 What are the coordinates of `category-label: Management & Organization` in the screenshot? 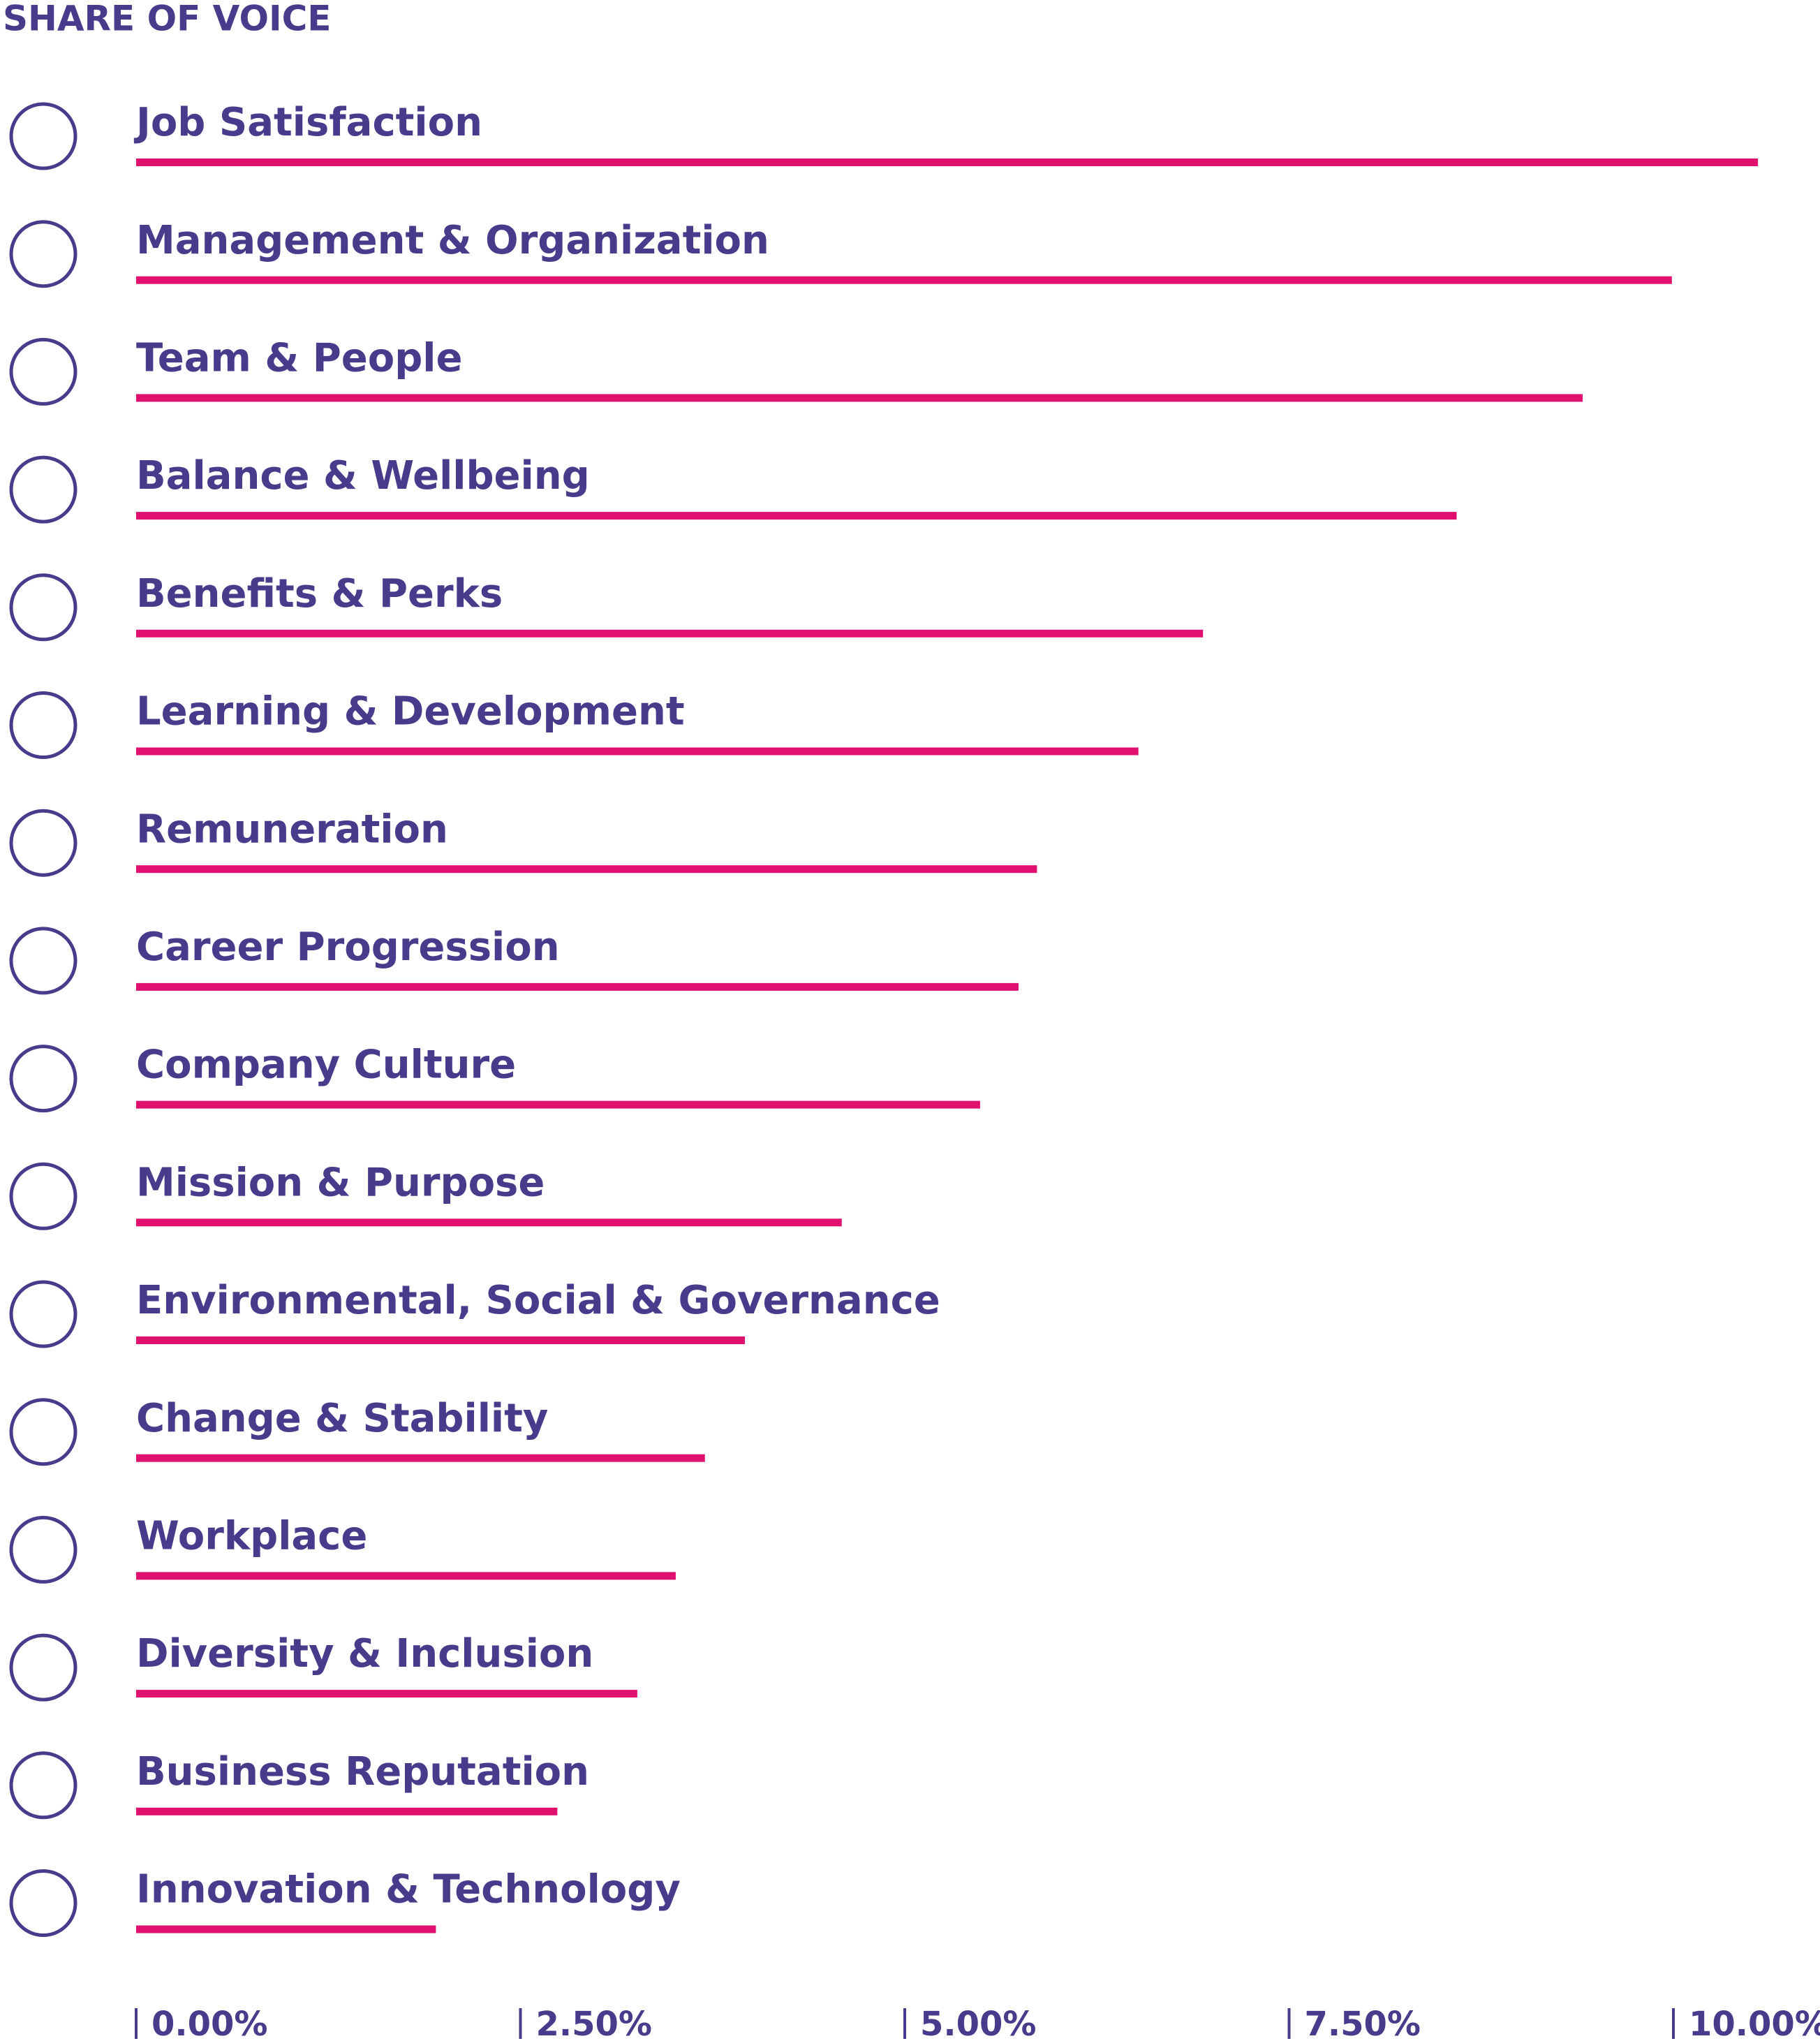 It's located at (452, 240).